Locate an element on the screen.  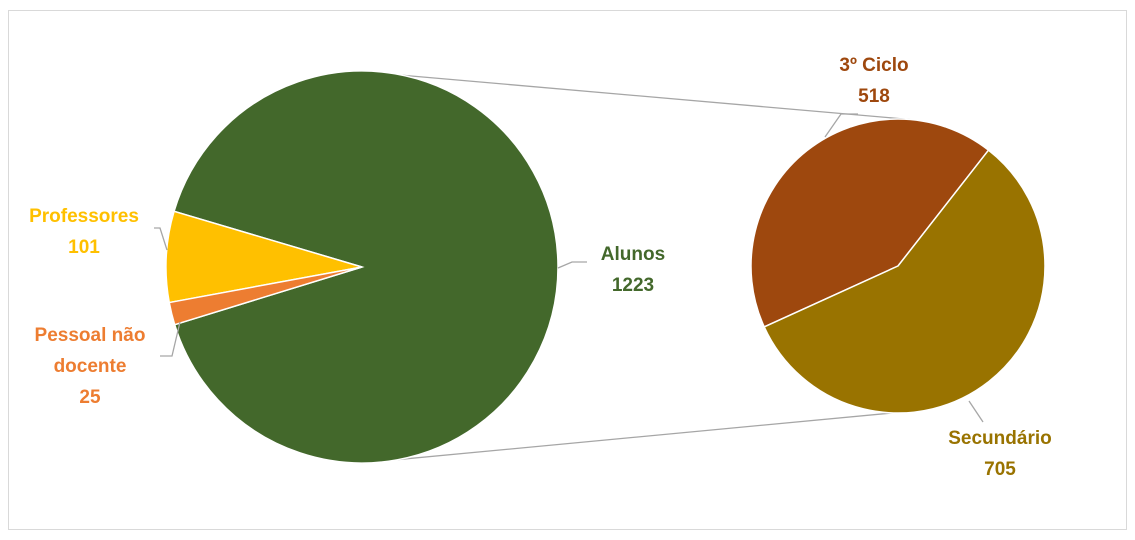
connector-line-bottom is located at coordinates (627, 438).